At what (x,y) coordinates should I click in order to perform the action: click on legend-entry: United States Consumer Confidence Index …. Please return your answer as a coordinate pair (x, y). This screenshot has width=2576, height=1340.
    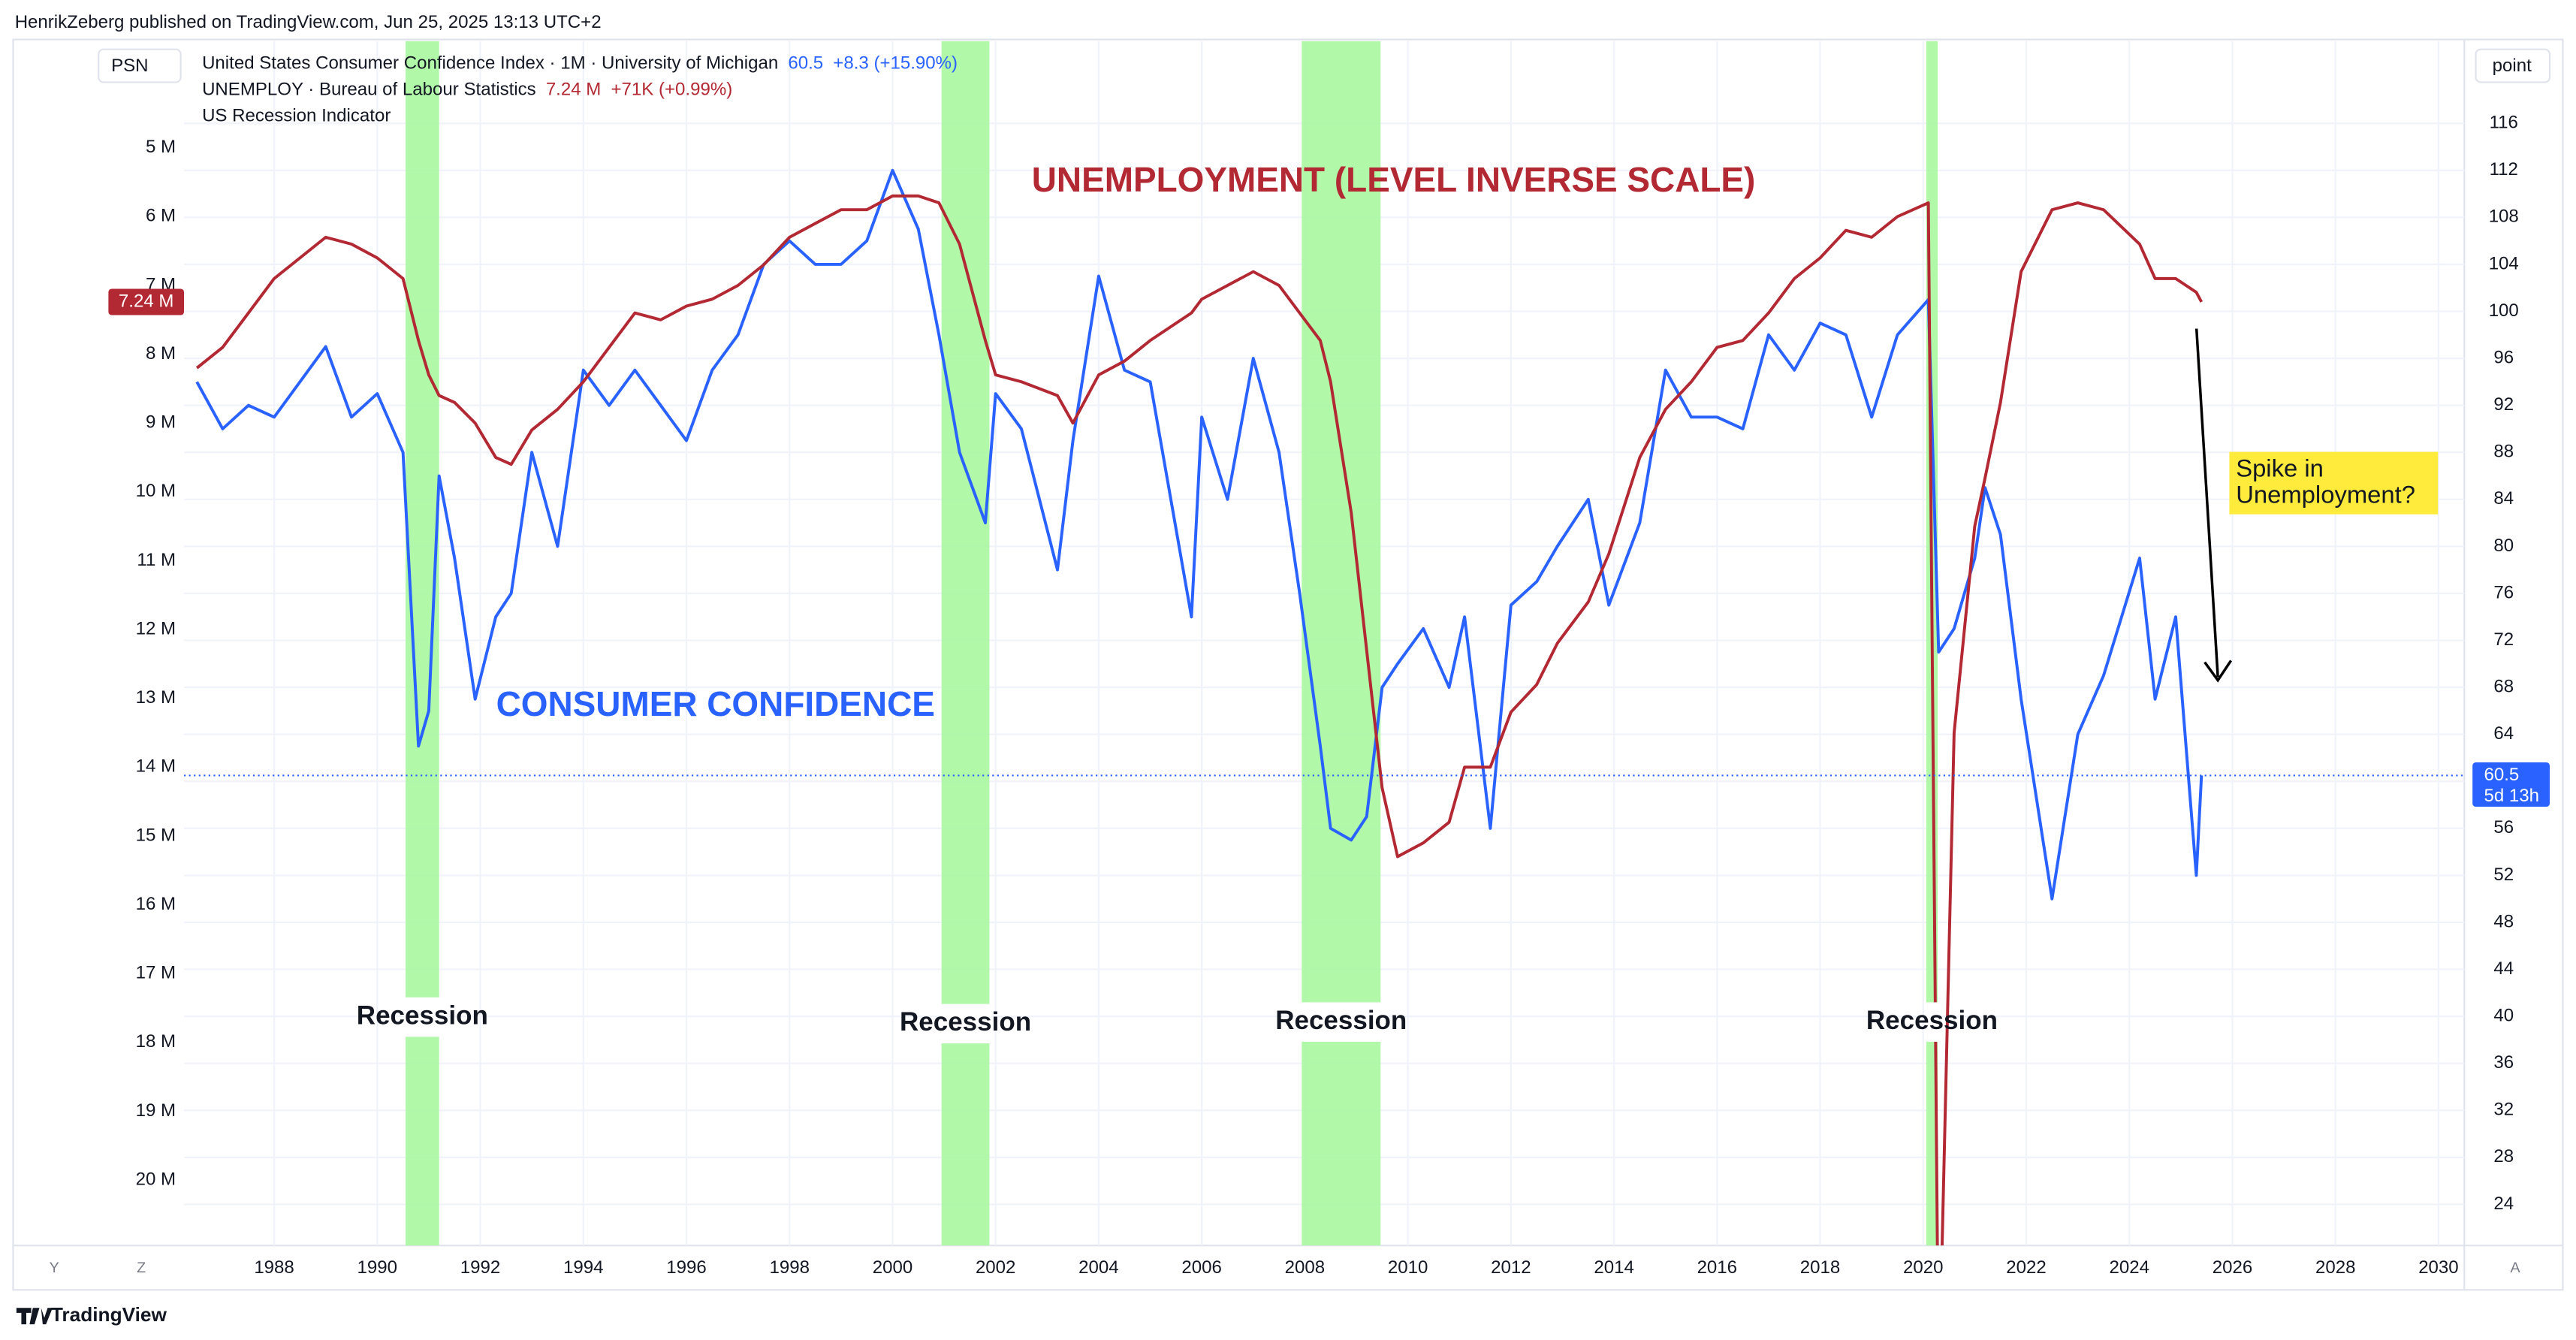
    Looking at the image, I should click on (580, 63).